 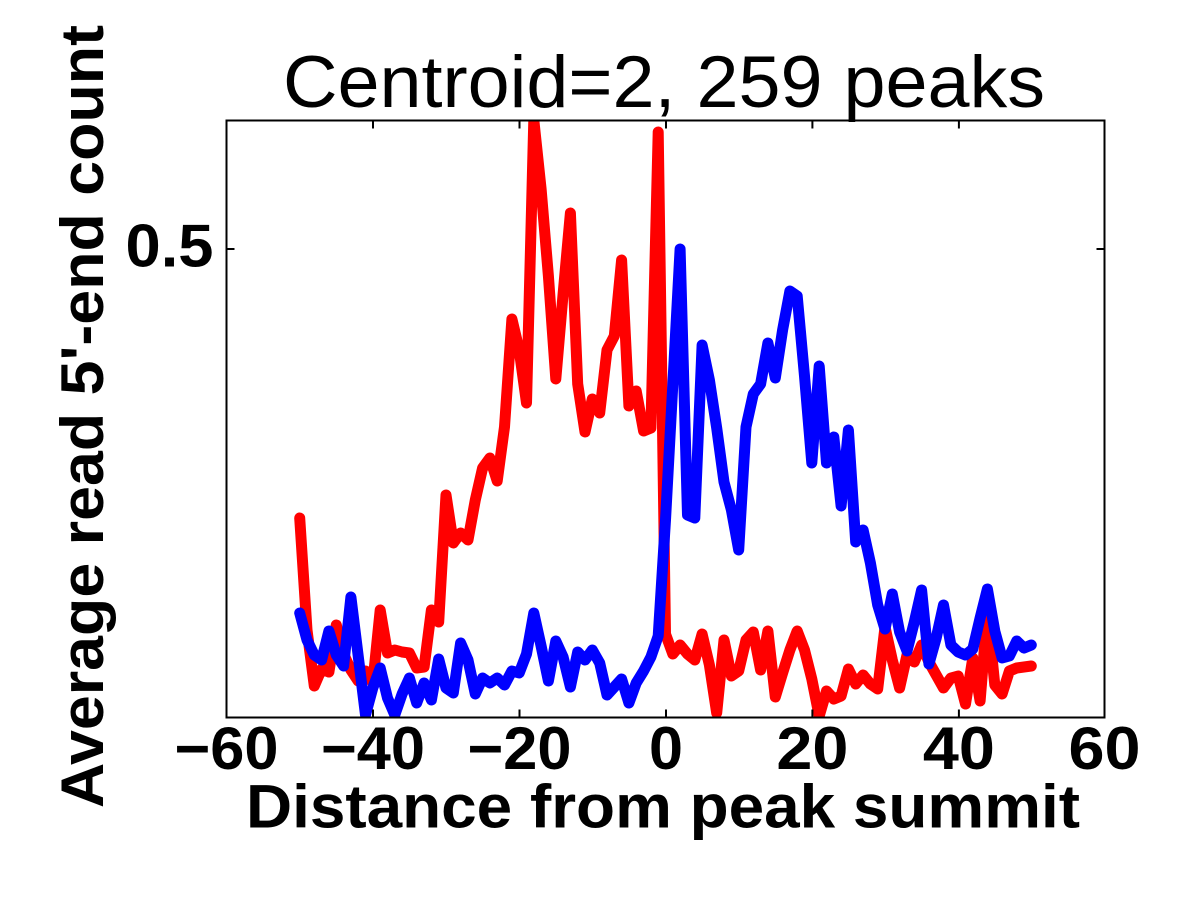 What do you see at coordinates (373, 748) in the screenshot?
I see `svg-text: −40` at bounding box center [373, 748].